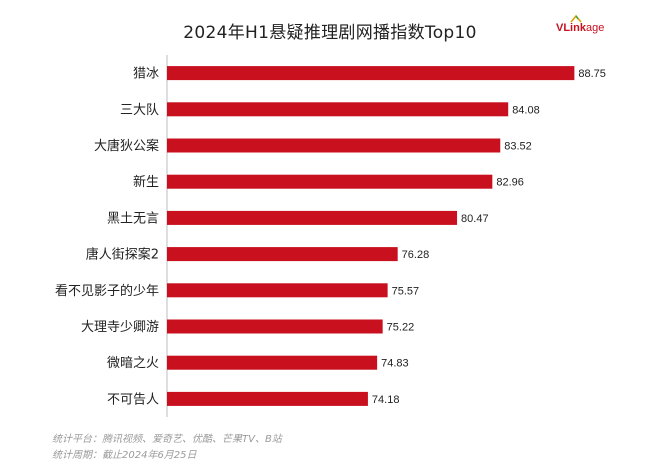 This screenshot has height=473, width=660. Describe the element at coordinates (526, 110) in the screenshot. I see `value-label: 84.08` at that location.